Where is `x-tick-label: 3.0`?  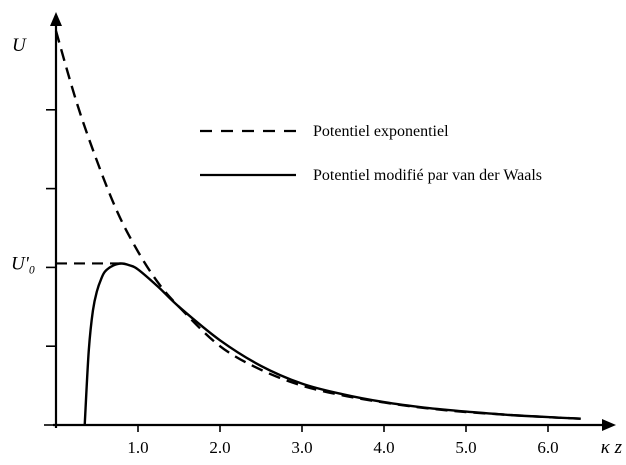 x-tick-label: 3.0 is located at coordinates (301, 447).